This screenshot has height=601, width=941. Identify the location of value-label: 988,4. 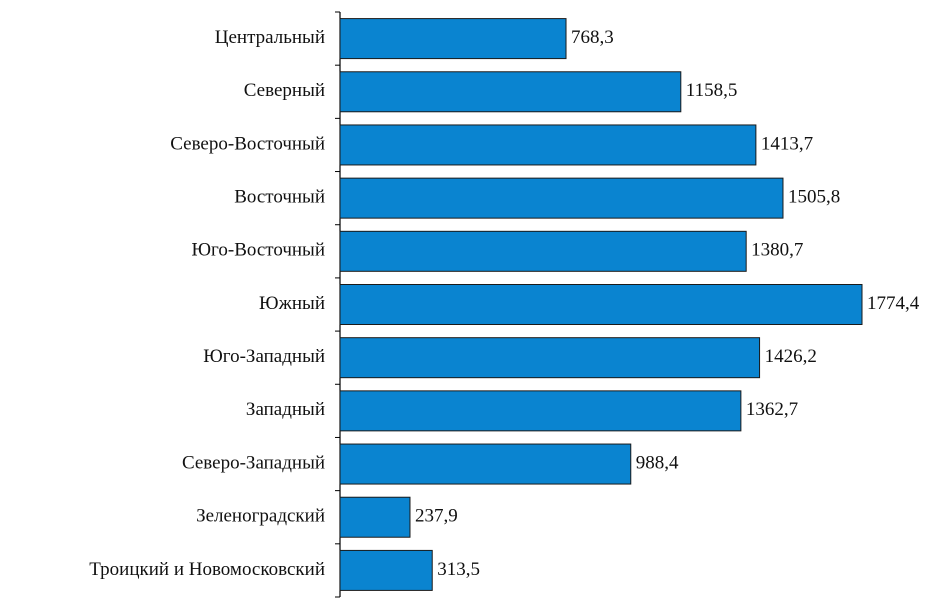
(657, 462).